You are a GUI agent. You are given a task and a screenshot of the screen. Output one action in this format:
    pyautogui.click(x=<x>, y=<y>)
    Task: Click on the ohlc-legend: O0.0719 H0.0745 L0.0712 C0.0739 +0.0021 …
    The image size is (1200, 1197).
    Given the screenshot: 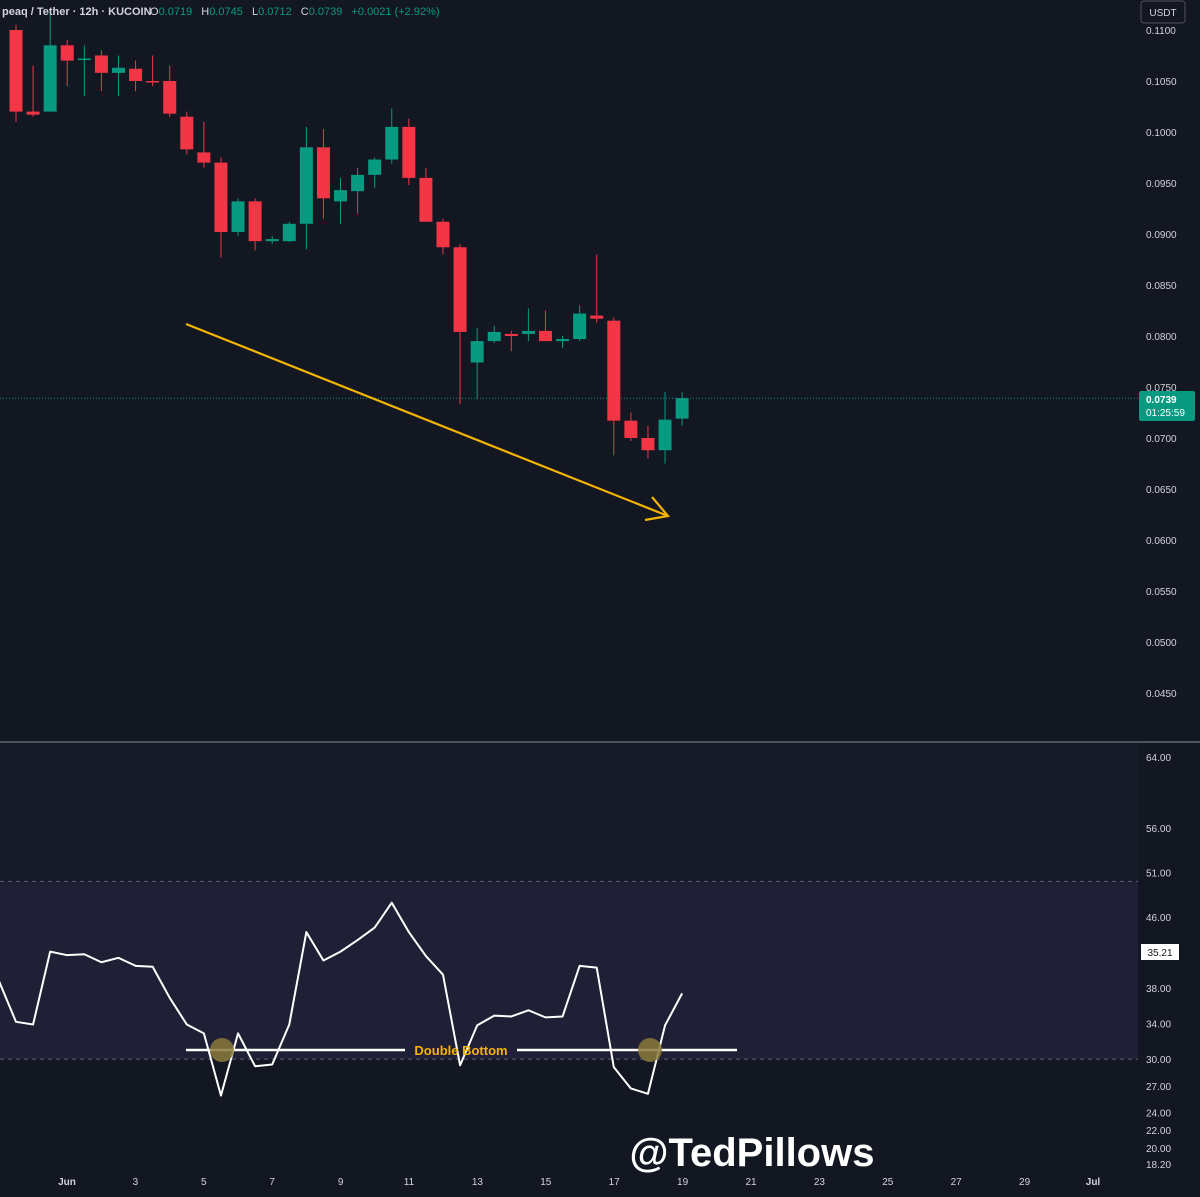 What is the action you would take?
    pyautogui.click(x=295, y=12)
    